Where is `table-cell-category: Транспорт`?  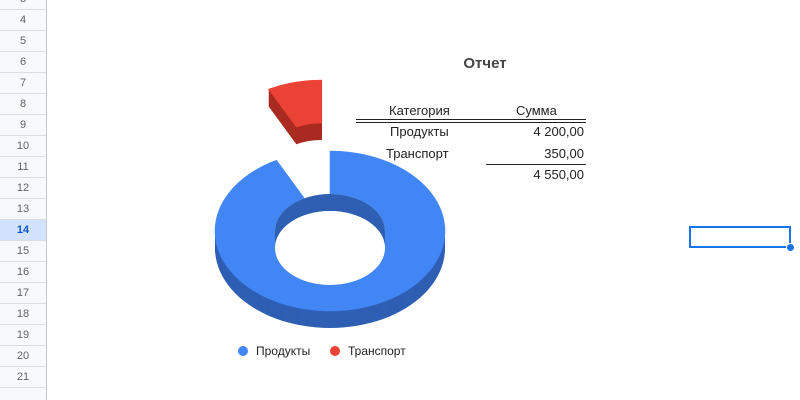 table-cell-category: Транспорт is located at coordinates (417, 153).